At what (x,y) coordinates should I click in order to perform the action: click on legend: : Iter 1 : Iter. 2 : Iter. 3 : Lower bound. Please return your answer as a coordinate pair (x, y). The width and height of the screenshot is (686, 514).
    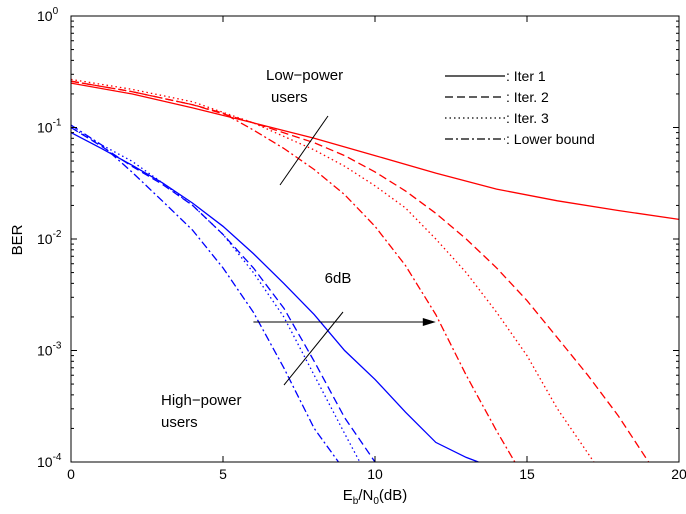
    Looking at the image, I should click on (520, 107).